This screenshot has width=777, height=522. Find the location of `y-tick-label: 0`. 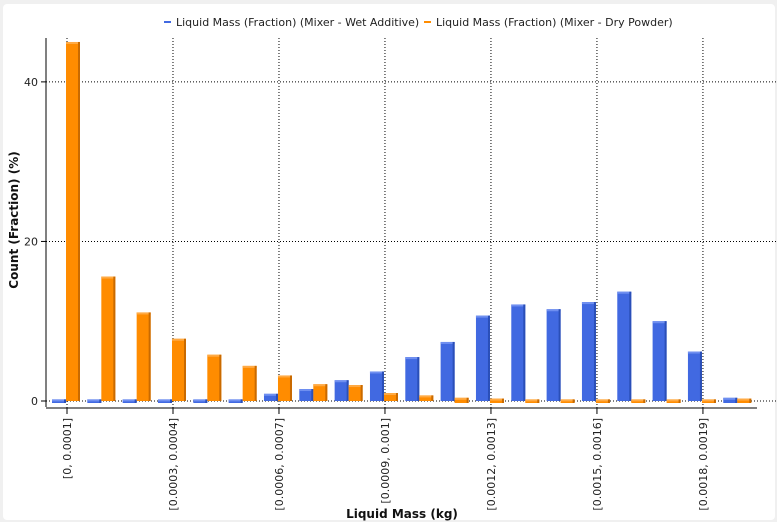

y-tick-label: 0 is located at coordinates (34, 401).